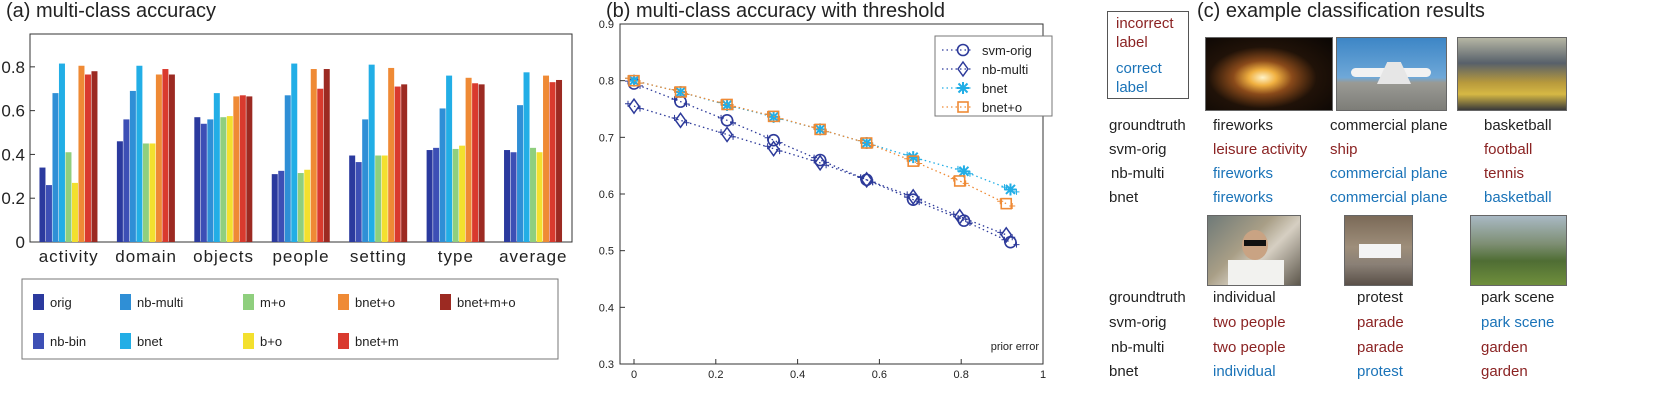 This screenshot has width=1676, height=407. What do you see at coordinates (1138, 149) in the screenshot?
I see `row-label-svm-orig: svm-orig` at bounding box center [1138, 149].